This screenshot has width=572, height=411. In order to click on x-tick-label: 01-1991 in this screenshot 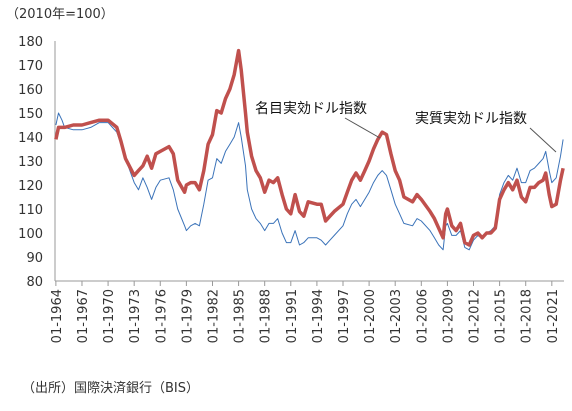, I will do `click(292, 316)`.